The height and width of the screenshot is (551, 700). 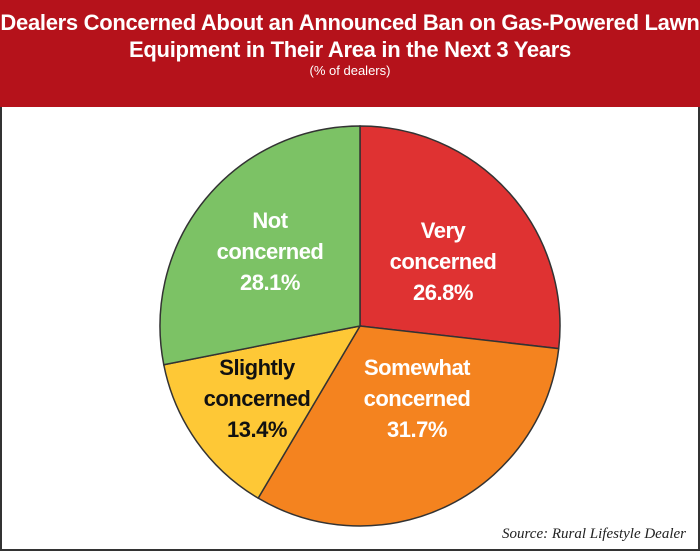 I want to click on slice-value-label: 26.8%, so click(x=443, y=292).